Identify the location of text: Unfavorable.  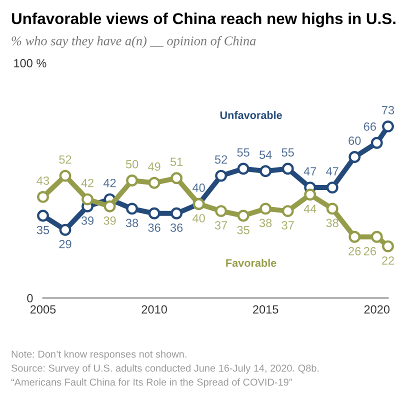
(251, 115).